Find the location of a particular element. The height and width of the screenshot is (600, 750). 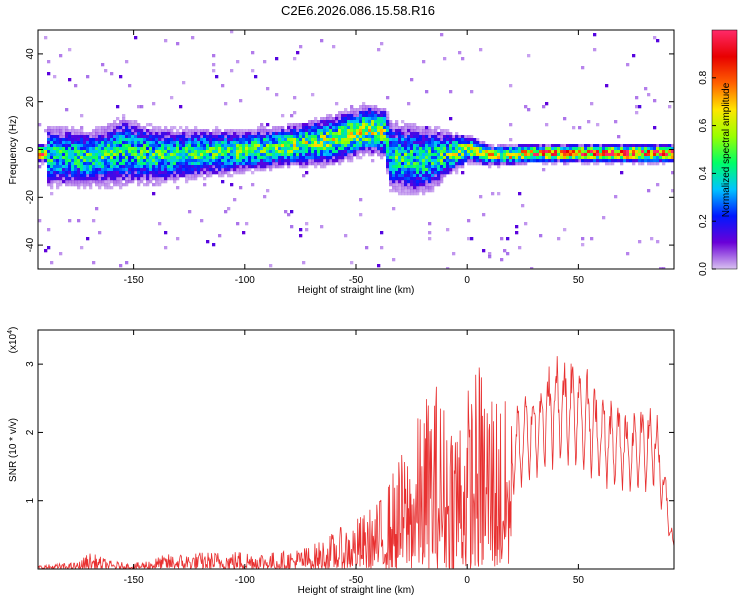

y-tick-label: 40 is located at coordinates (30, 54).